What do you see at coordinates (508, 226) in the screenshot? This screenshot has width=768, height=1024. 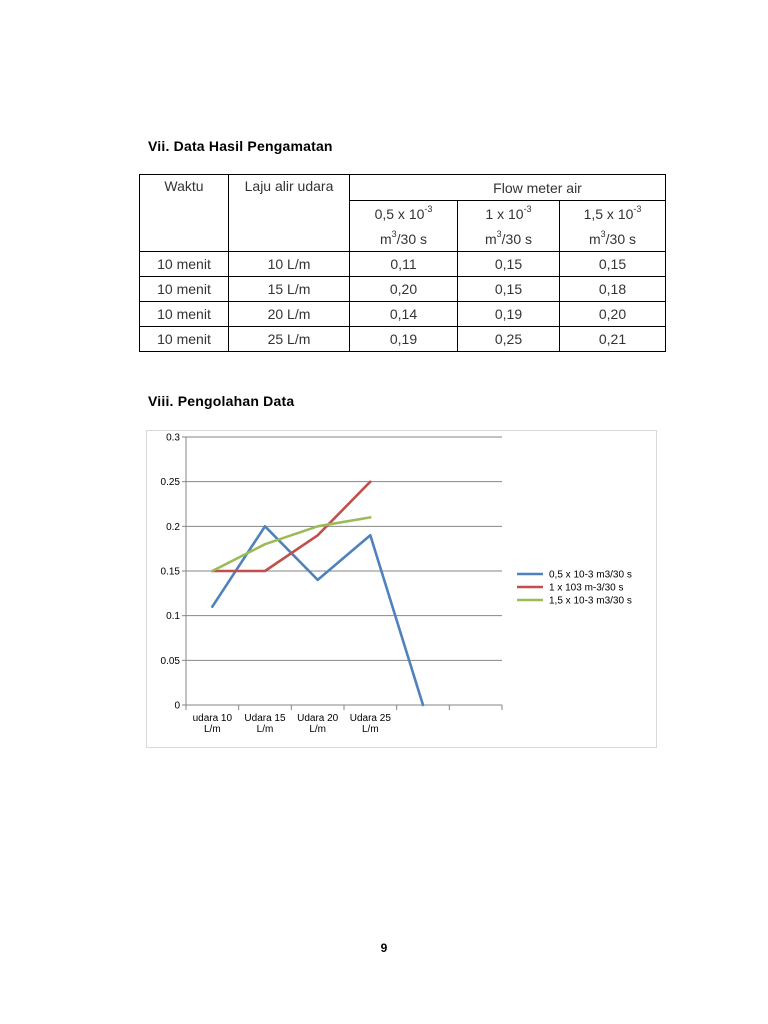 I see `subheader-1: 1 x 10-3 m3/30 s` at bounding box center [508, 226].